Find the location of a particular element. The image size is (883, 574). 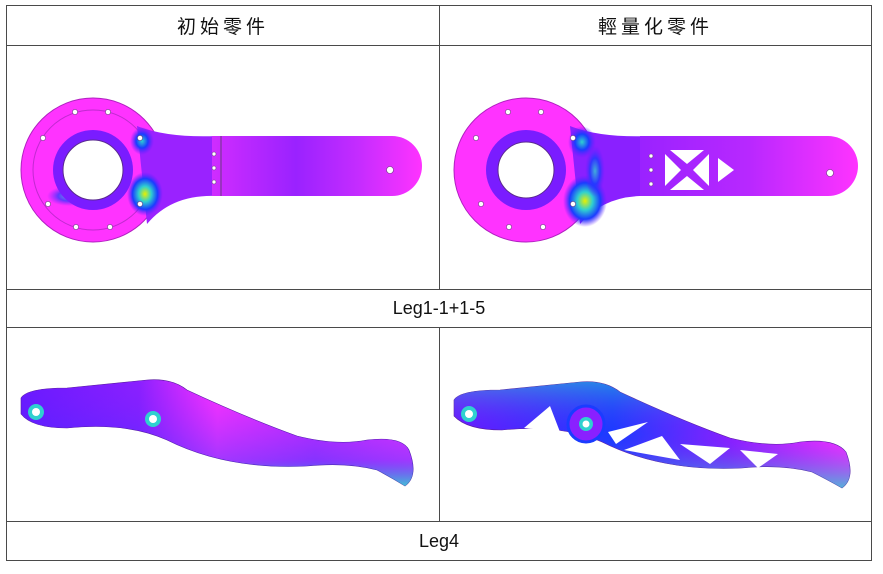

header-lightweight: 輕量化零件 is located at coordinates (655, 25).